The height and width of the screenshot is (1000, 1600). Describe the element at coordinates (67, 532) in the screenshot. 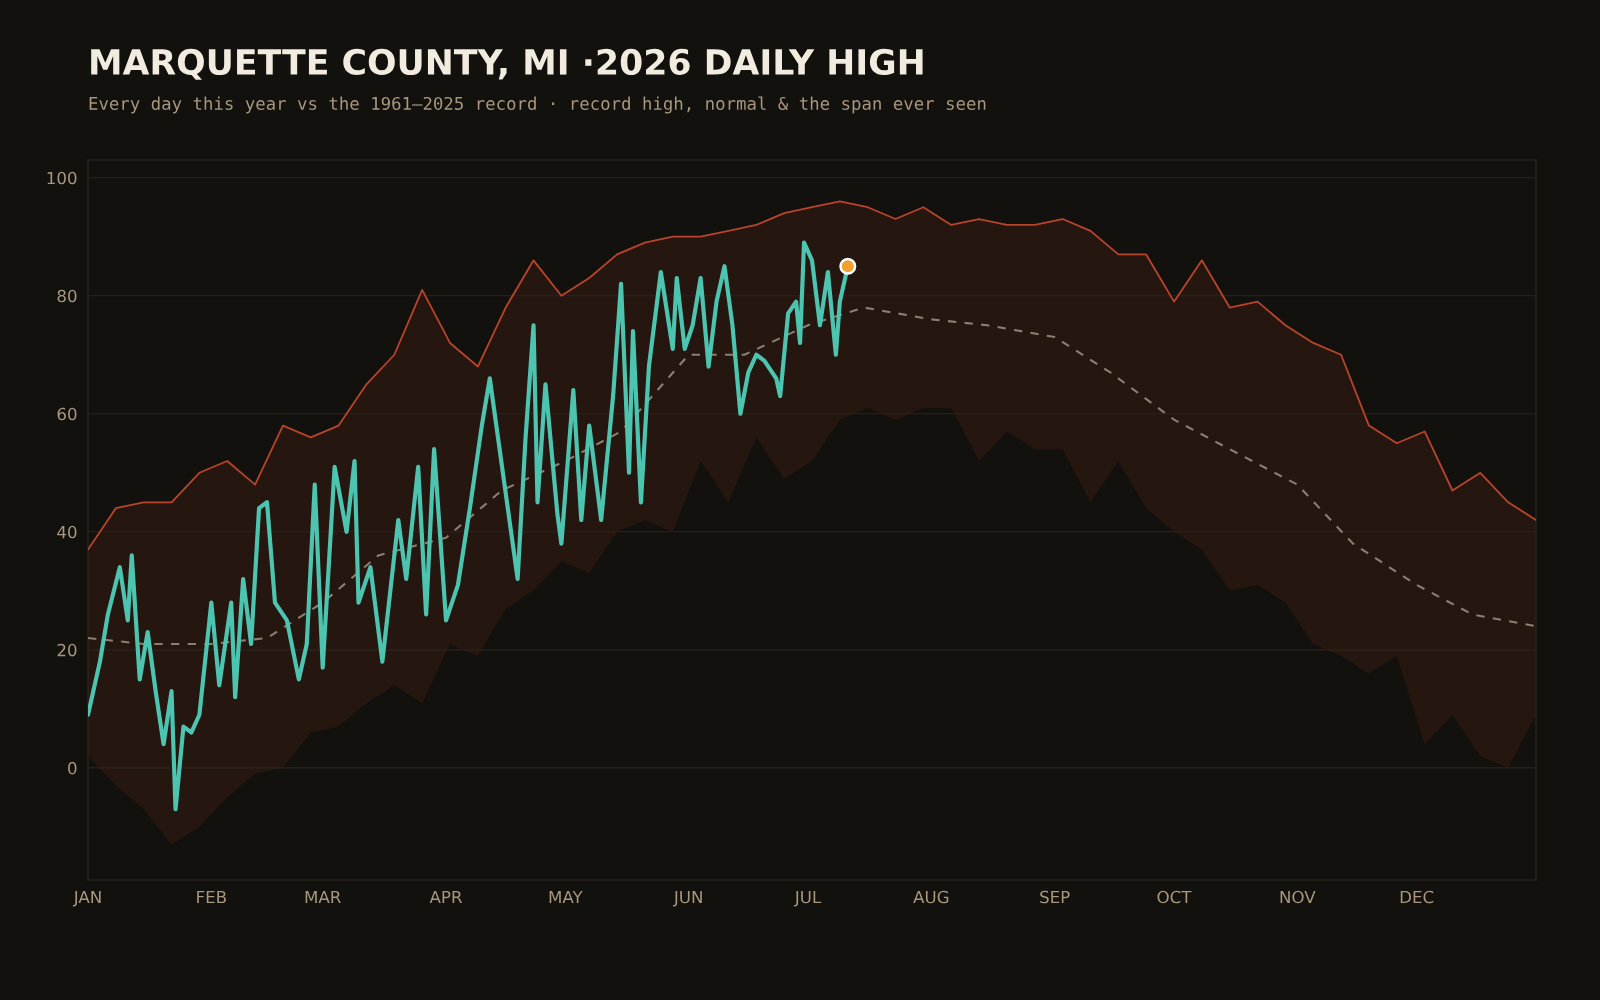

I see `y-tick-label: 40` at that location.